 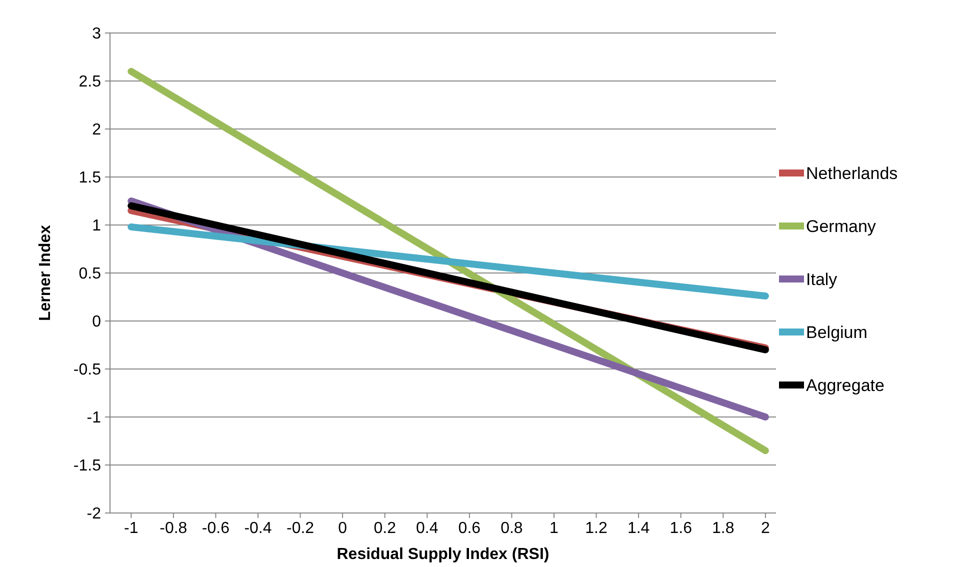 I want to click on x-tick-label: 0.6, so click(x=469, y=528).